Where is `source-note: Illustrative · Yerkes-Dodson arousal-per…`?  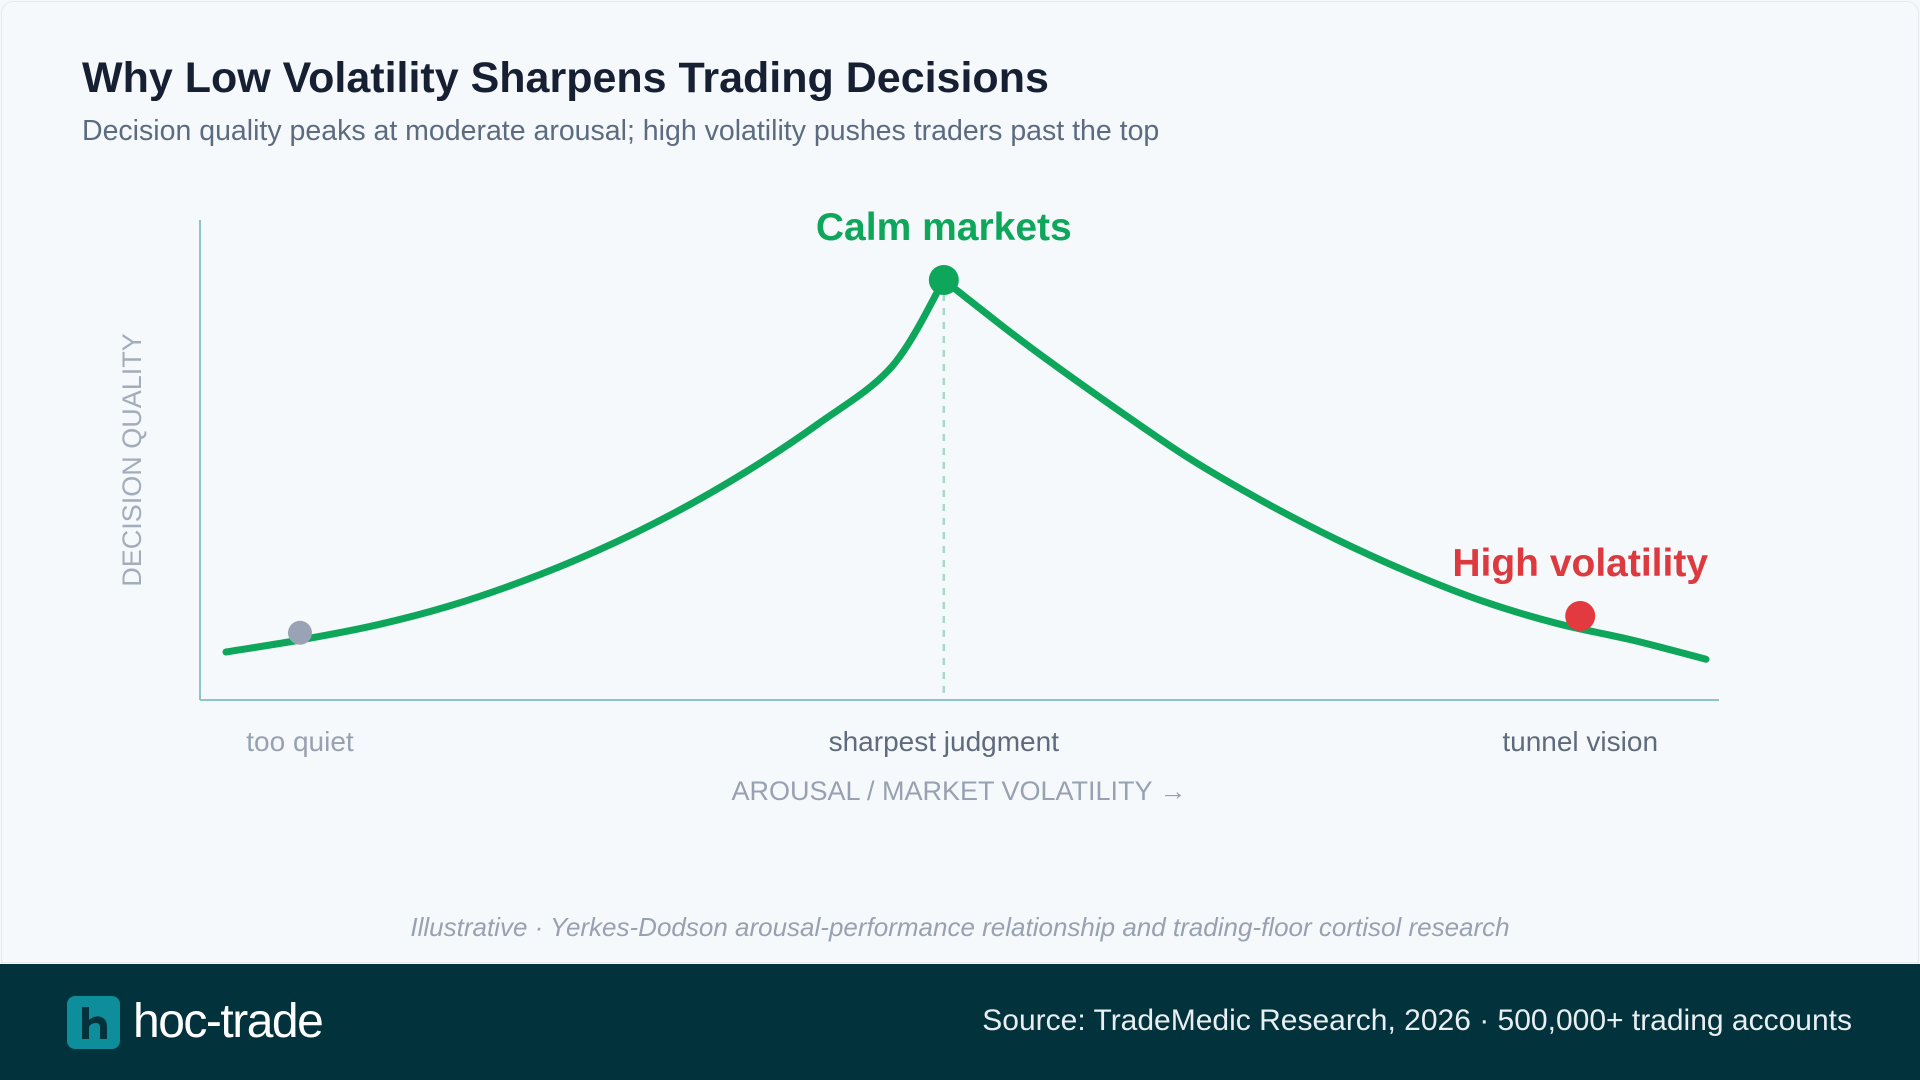 source-note: Illustrative · Yerkes-Dodson arousal-per… is located at coordinates (960, 927).